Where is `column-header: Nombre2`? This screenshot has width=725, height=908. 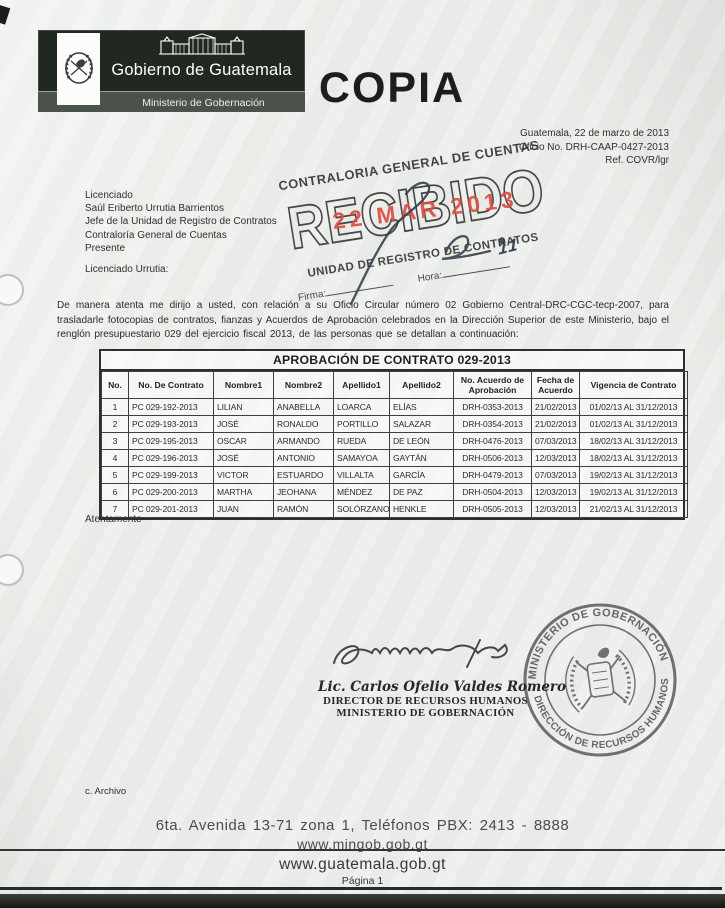
column-header: Nombre2 is located at coordinates (303, 385).